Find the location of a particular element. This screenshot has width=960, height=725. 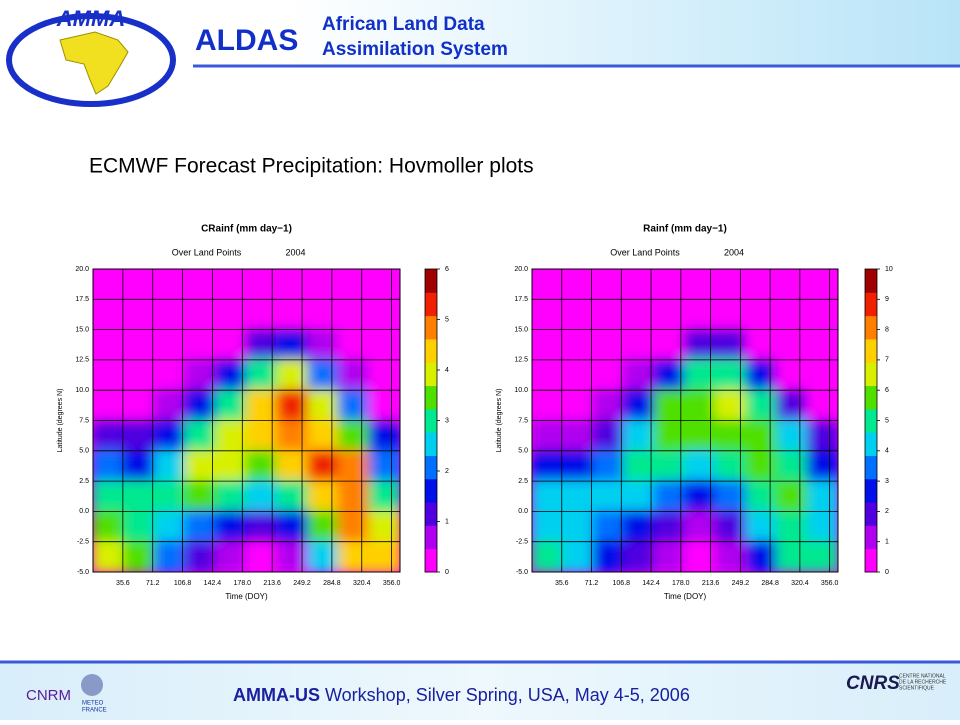

cells is located at coordinates (685, 420).